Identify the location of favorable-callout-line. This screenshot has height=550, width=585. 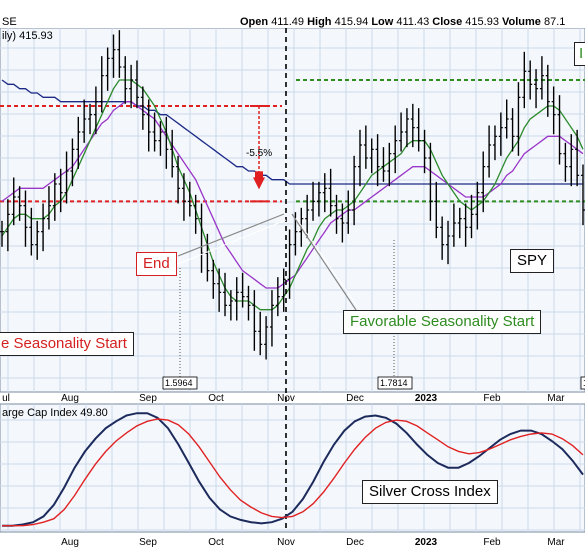
(324, 262).